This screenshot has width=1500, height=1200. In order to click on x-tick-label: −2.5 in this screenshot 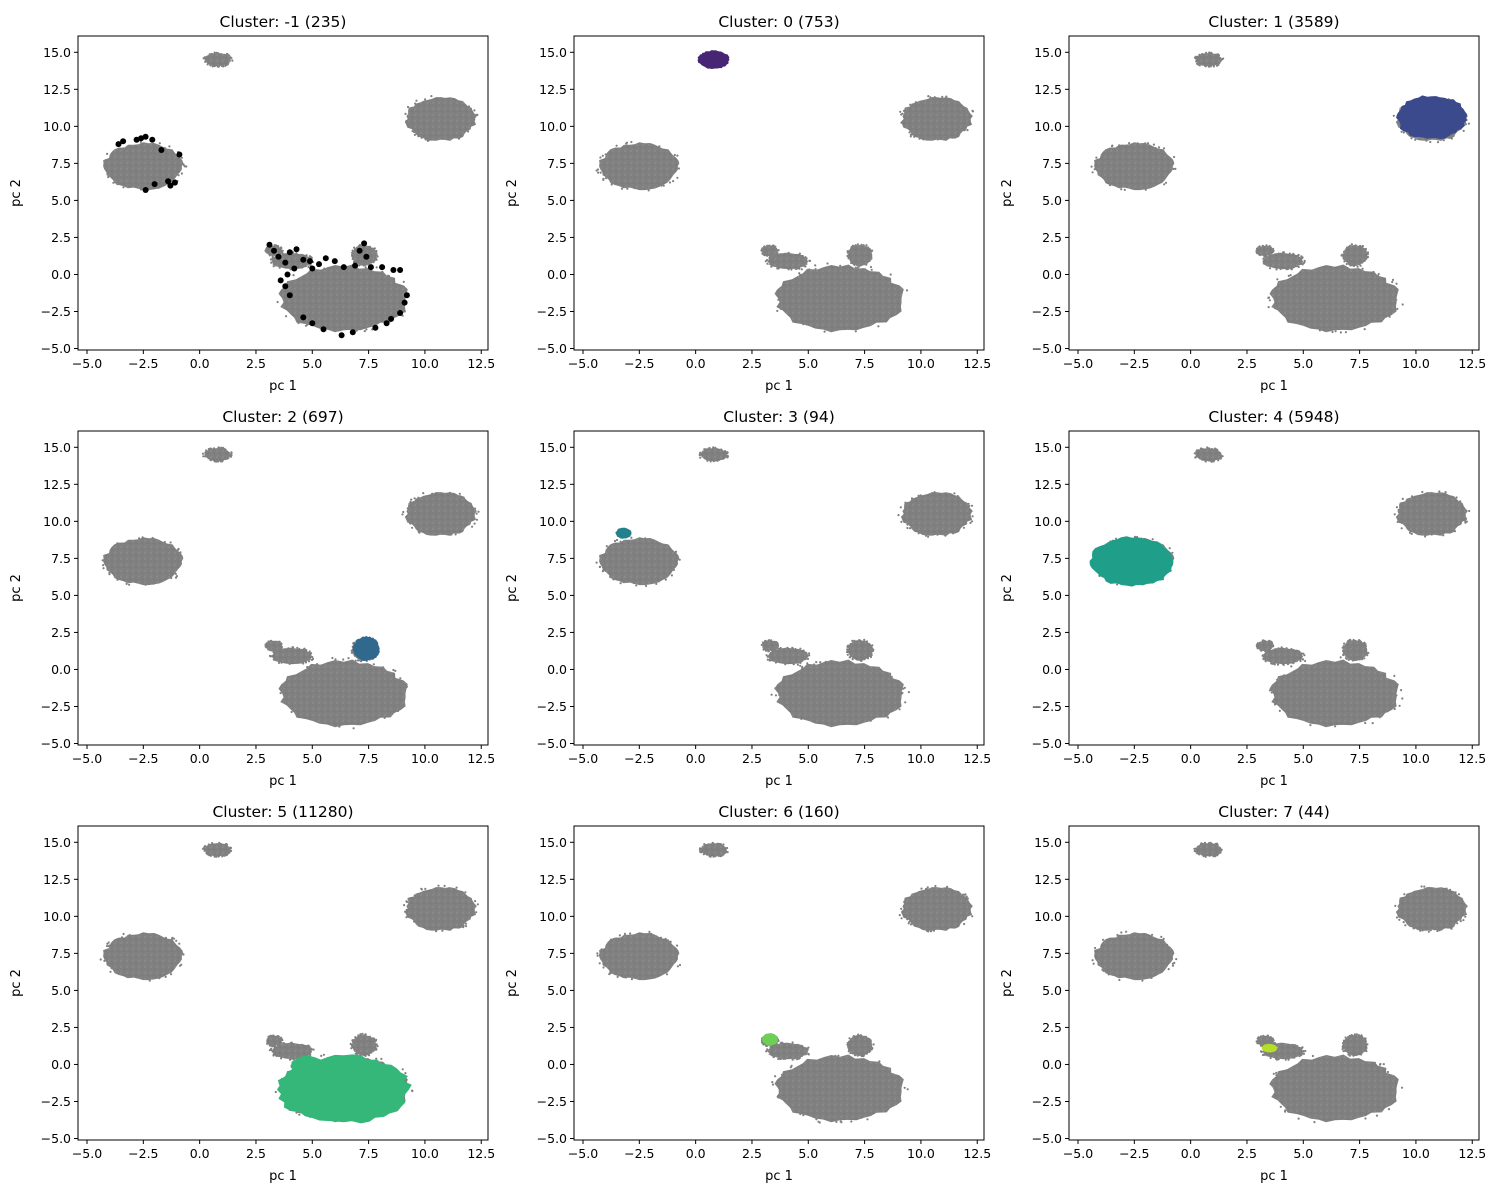, I will do `click(1134, 363)`.